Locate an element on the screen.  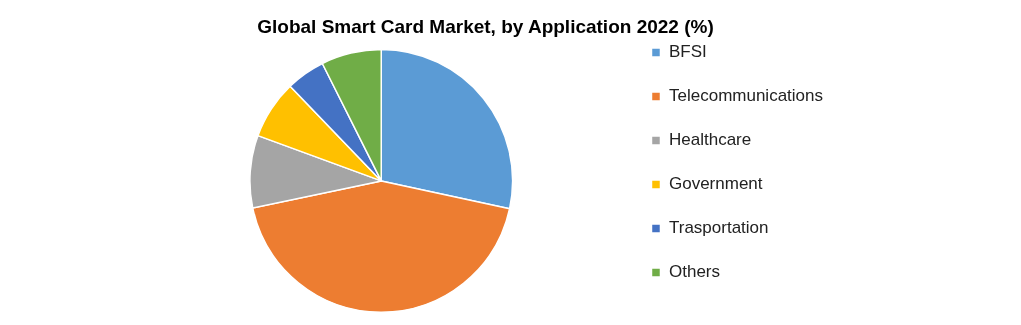
legend-label: BFSI is located at coordinates (687, 52).